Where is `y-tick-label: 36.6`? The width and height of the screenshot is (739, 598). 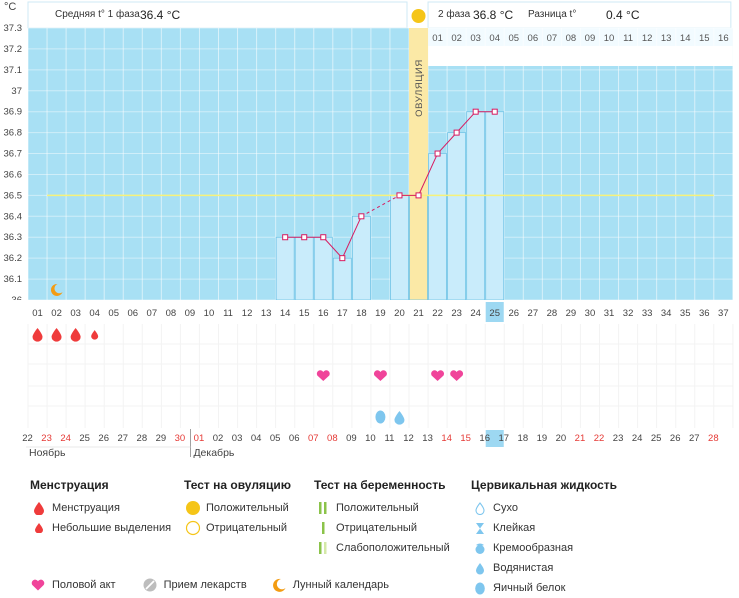
y-tick-label: 36.6 is located at coordinates (13, 174).